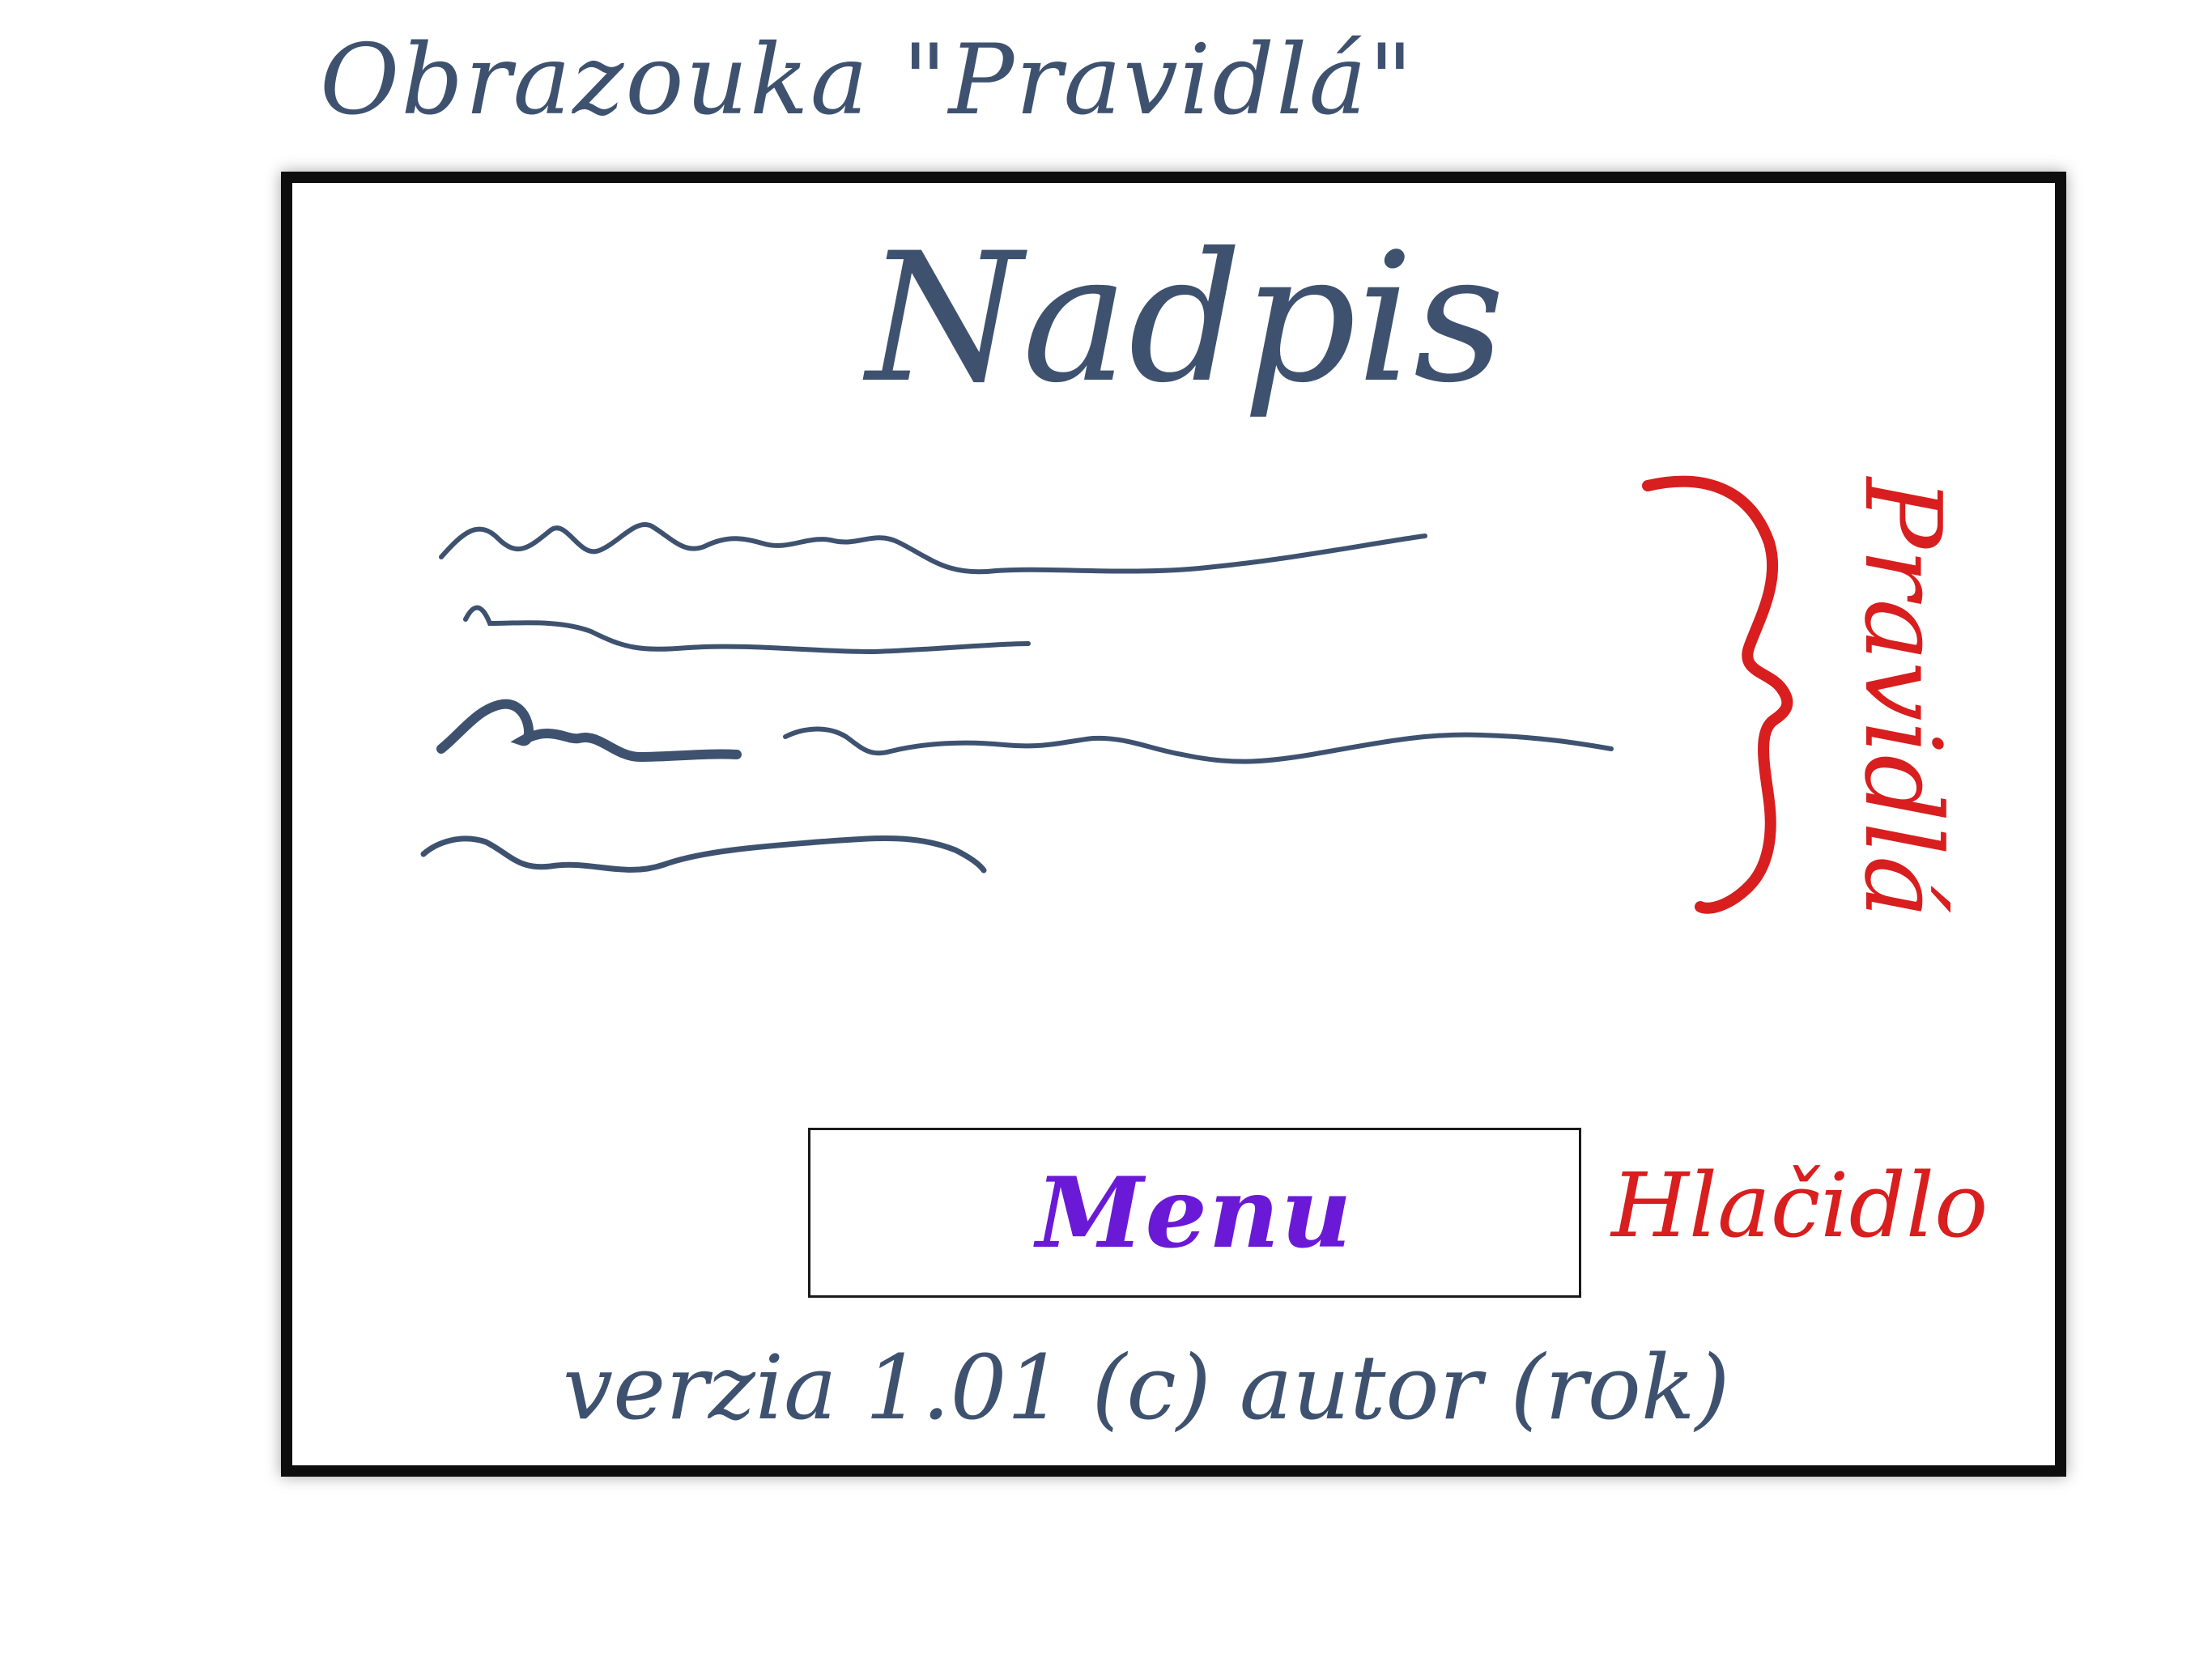 Image resolution: width=2212 pixels, height=1658 pixels. What do you see at coordinates (1186, 318) in the screenshot?
I see `screen-heading: Nadpis` at bounding box center [1186, 318].